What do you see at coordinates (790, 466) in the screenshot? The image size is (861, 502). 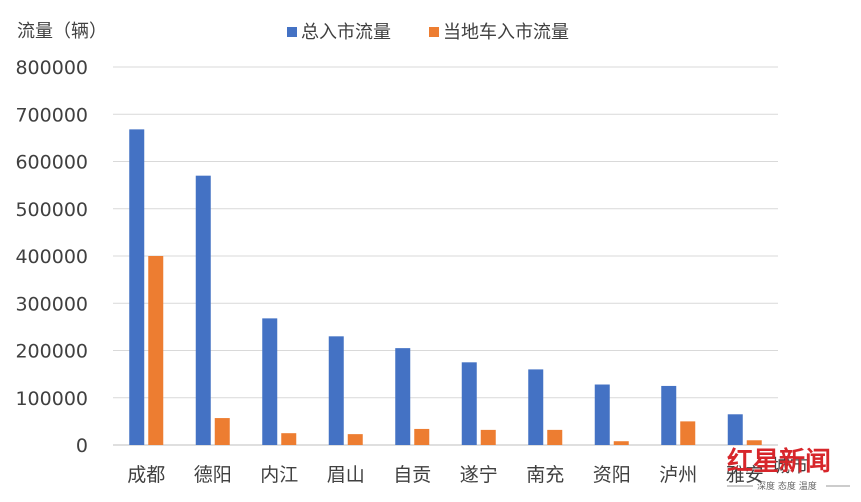 I see `x-axis-title: 城市` at bounding box center [790, 466].